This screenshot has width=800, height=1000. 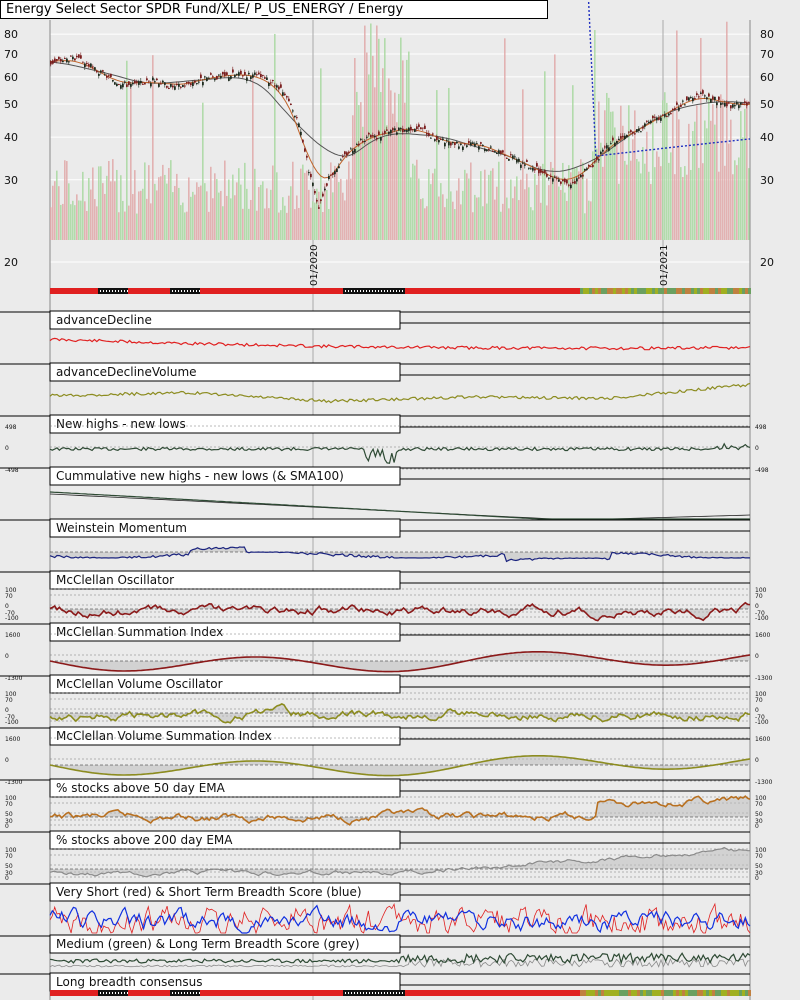 I want to click on panel-axis-right: 0, so click(x=757, y=878).